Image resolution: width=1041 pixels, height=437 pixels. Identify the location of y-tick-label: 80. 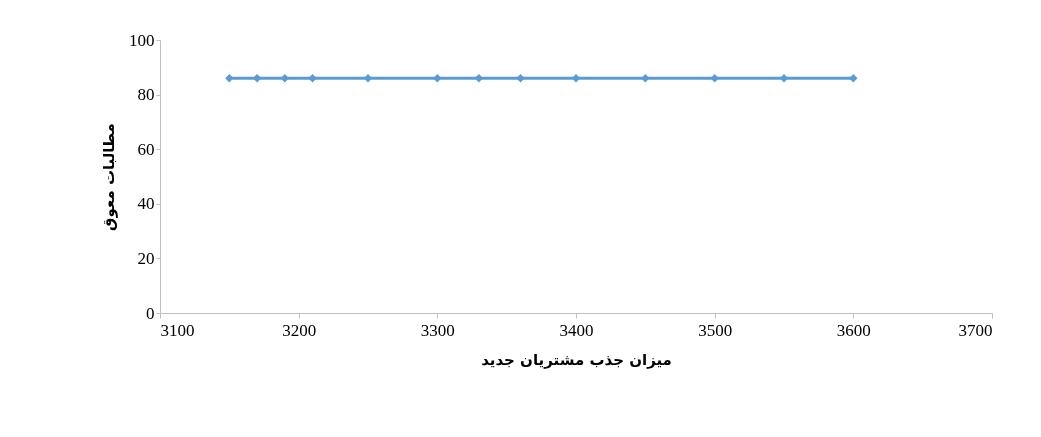
(146, 95).